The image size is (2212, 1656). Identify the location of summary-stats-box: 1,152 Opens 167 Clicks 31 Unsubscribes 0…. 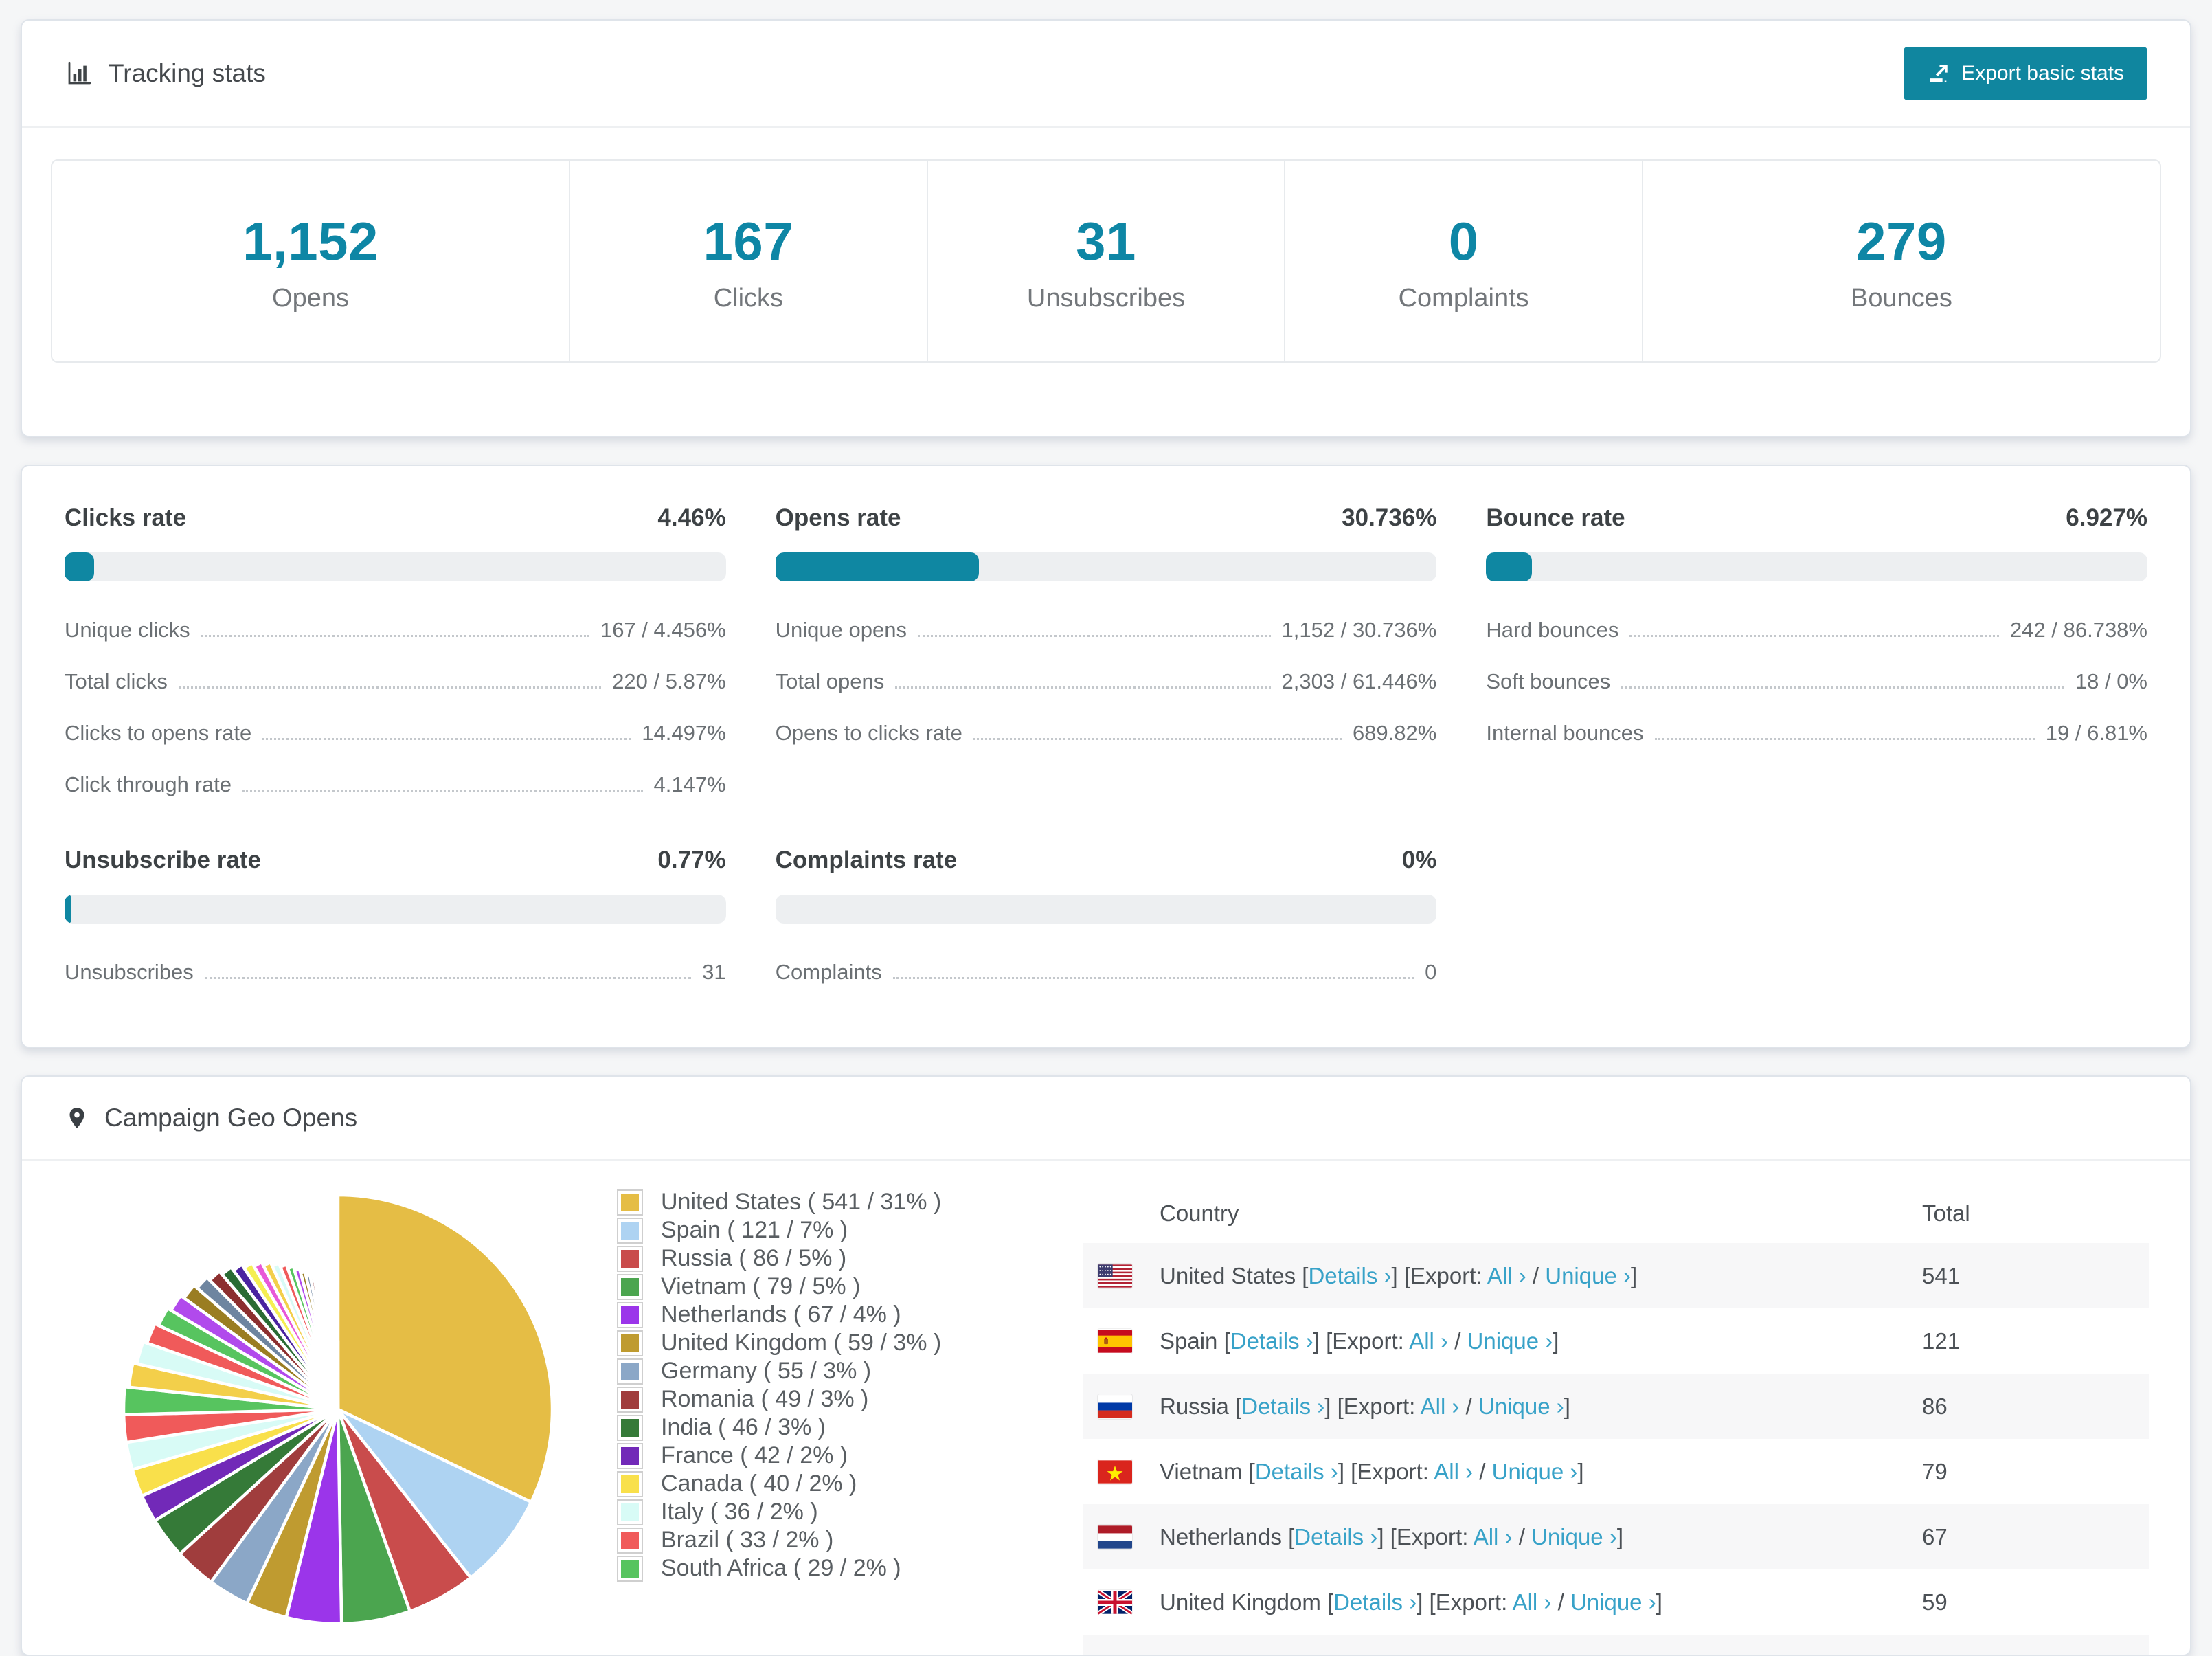
(1106, 261).